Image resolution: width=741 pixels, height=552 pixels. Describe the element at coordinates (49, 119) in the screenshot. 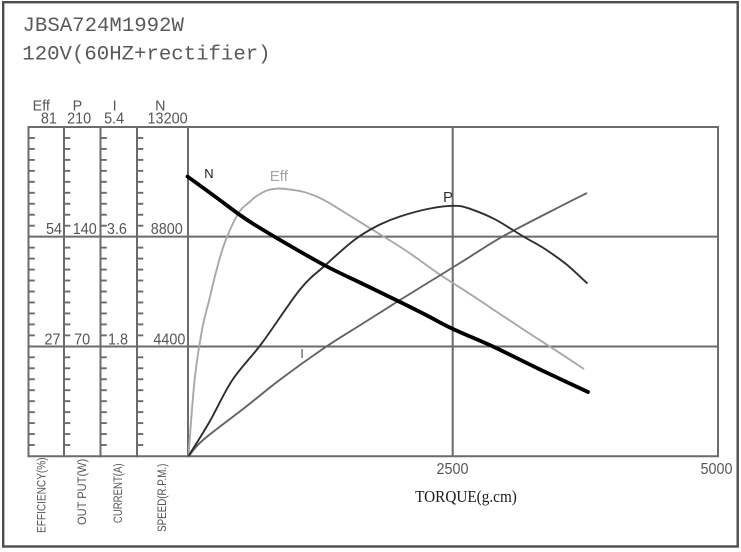

I see `svg-text: 81` at that location.